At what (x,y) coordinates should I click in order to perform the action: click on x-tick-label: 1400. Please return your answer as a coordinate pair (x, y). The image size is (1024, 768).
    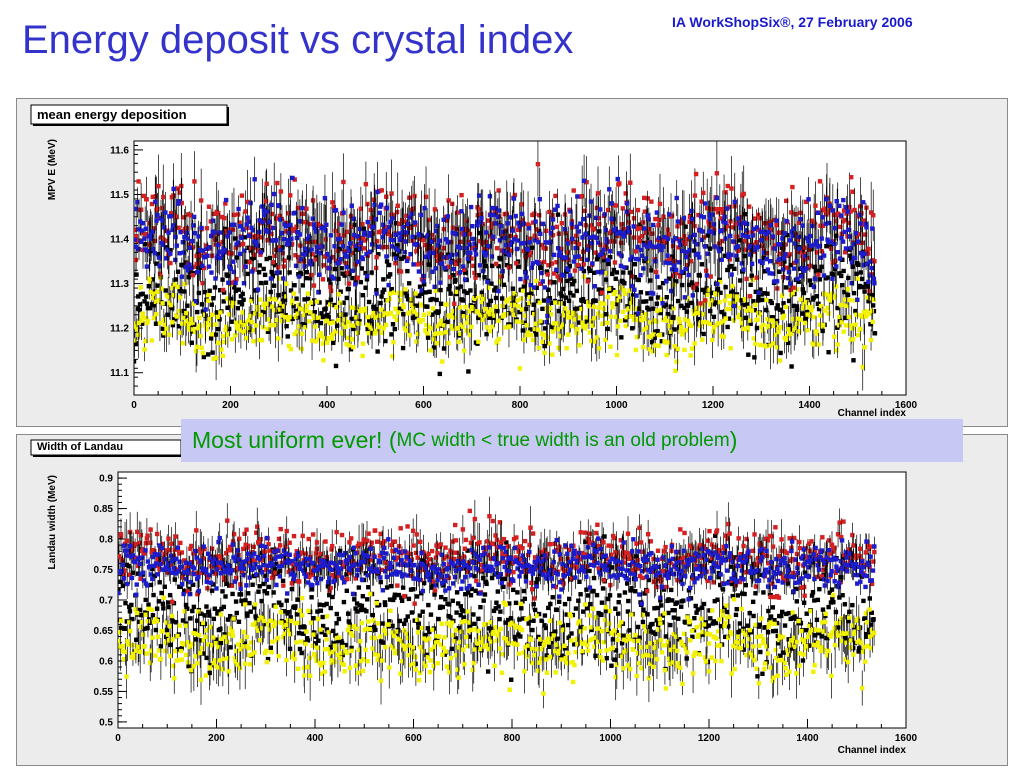
    Looking at the image, I should click on (807, 738).